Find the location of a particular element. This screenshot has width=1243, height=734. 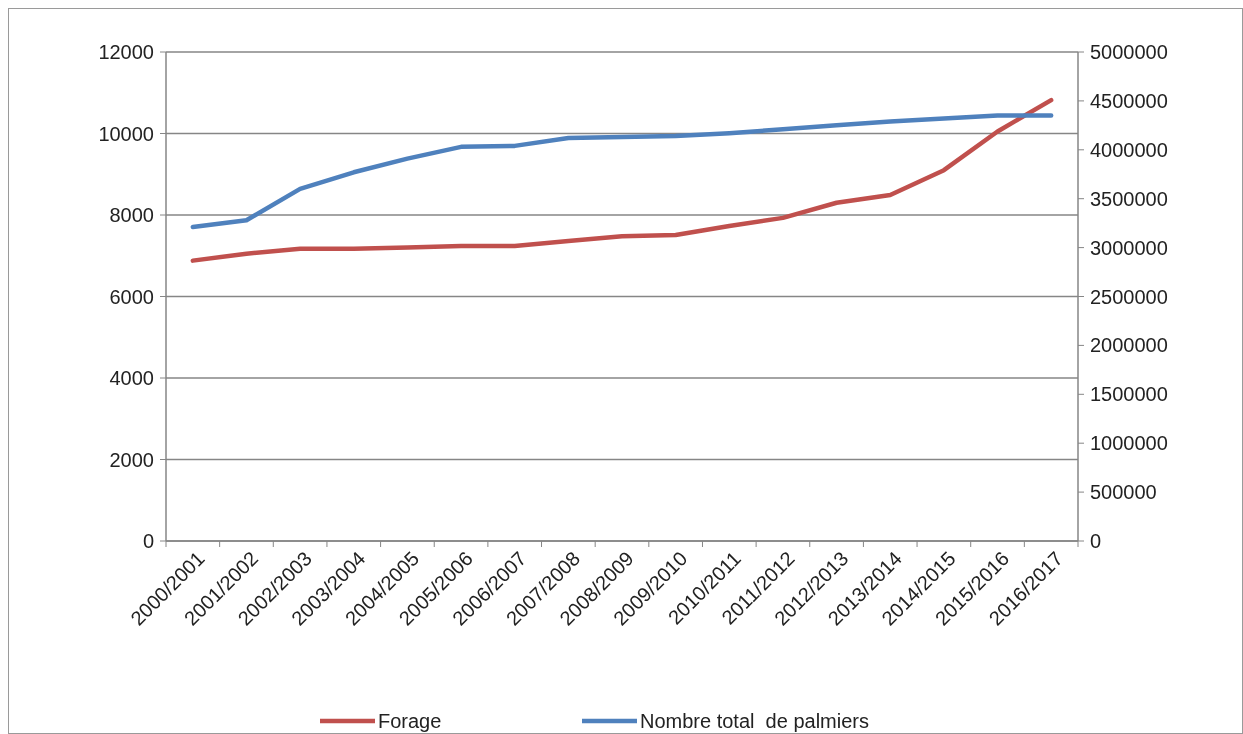

legend-label: Nombre total de palmiers is located at coordinates (754, 721).